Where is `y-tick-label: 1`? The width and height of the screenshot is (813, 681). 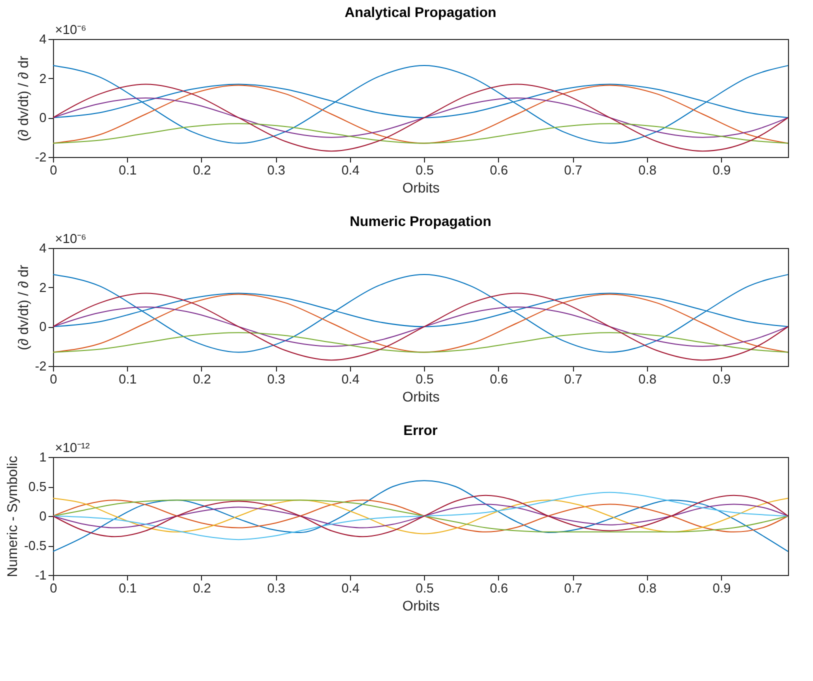 y-tick-label: 1 is located at coordinates (42, 457).